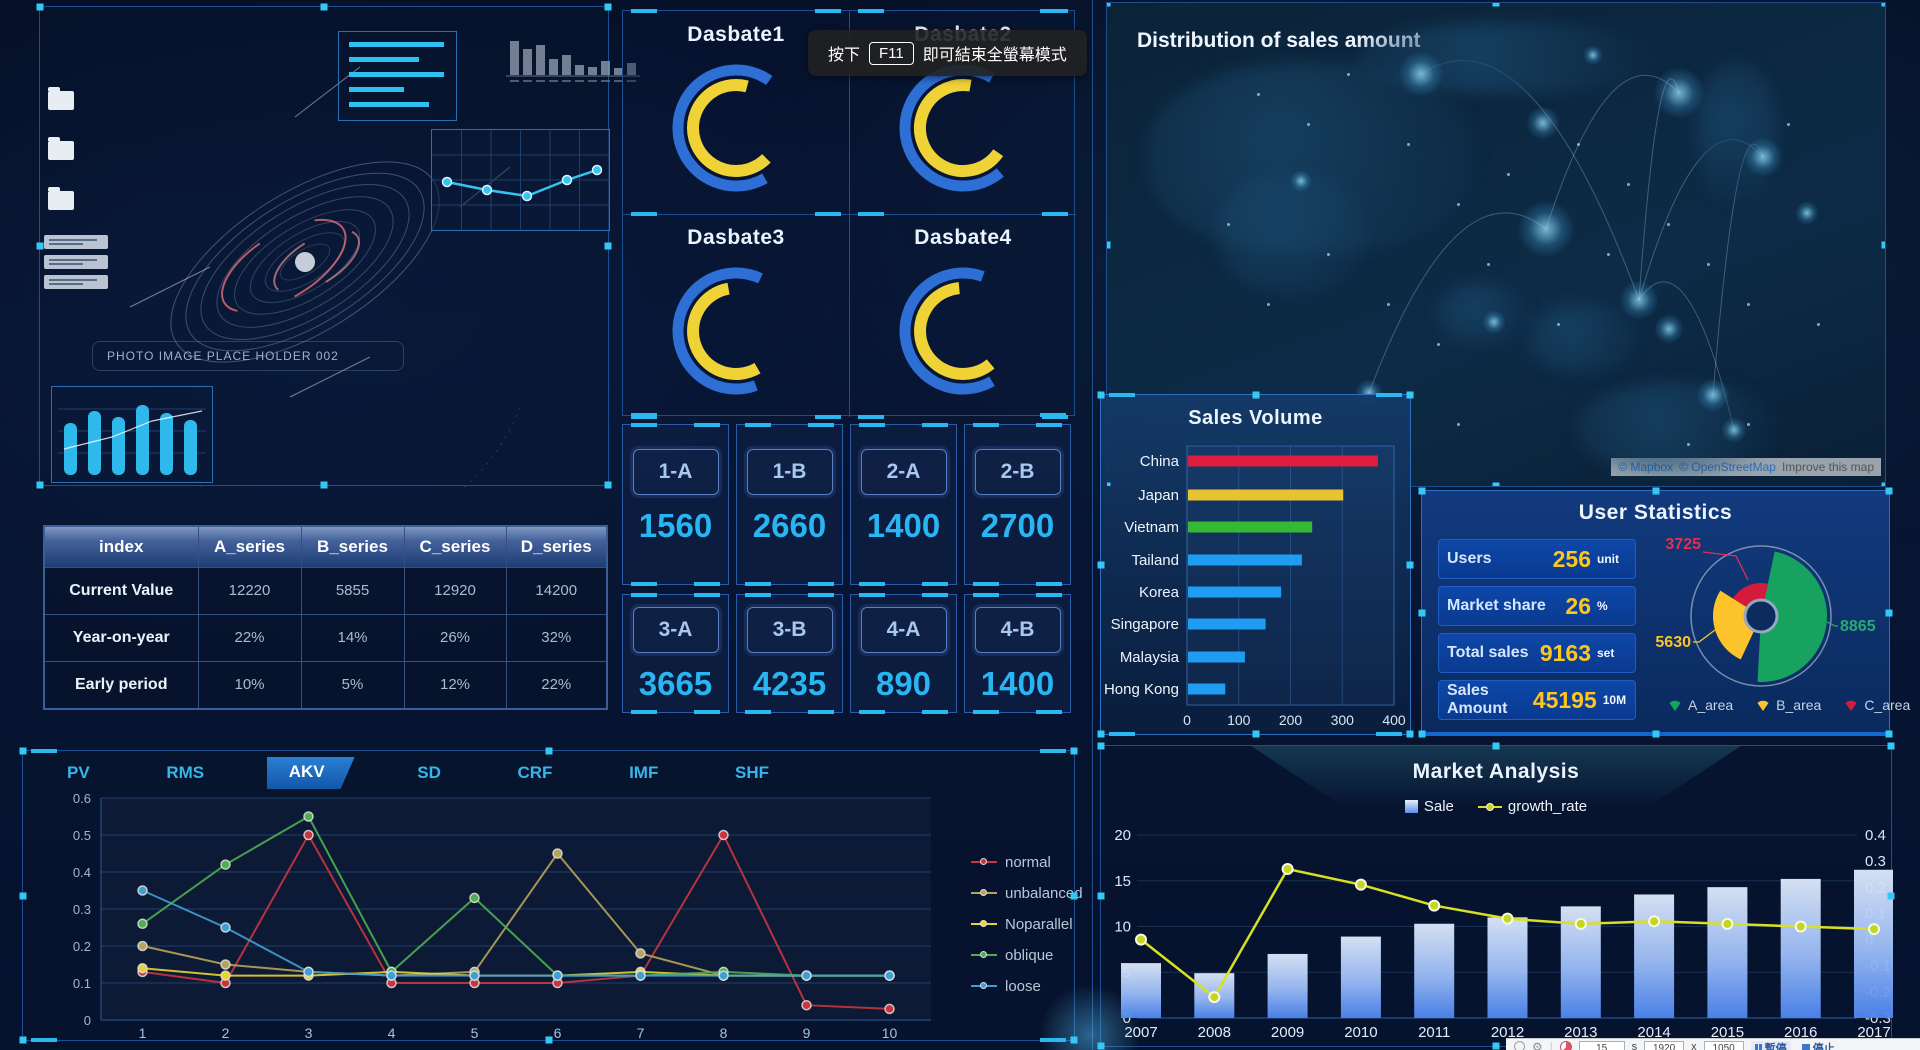  What do you see at coordinates (1818, 1045) in the screenshot?
I see `stop-button: 停止` at bounding box center [1818, 1045].